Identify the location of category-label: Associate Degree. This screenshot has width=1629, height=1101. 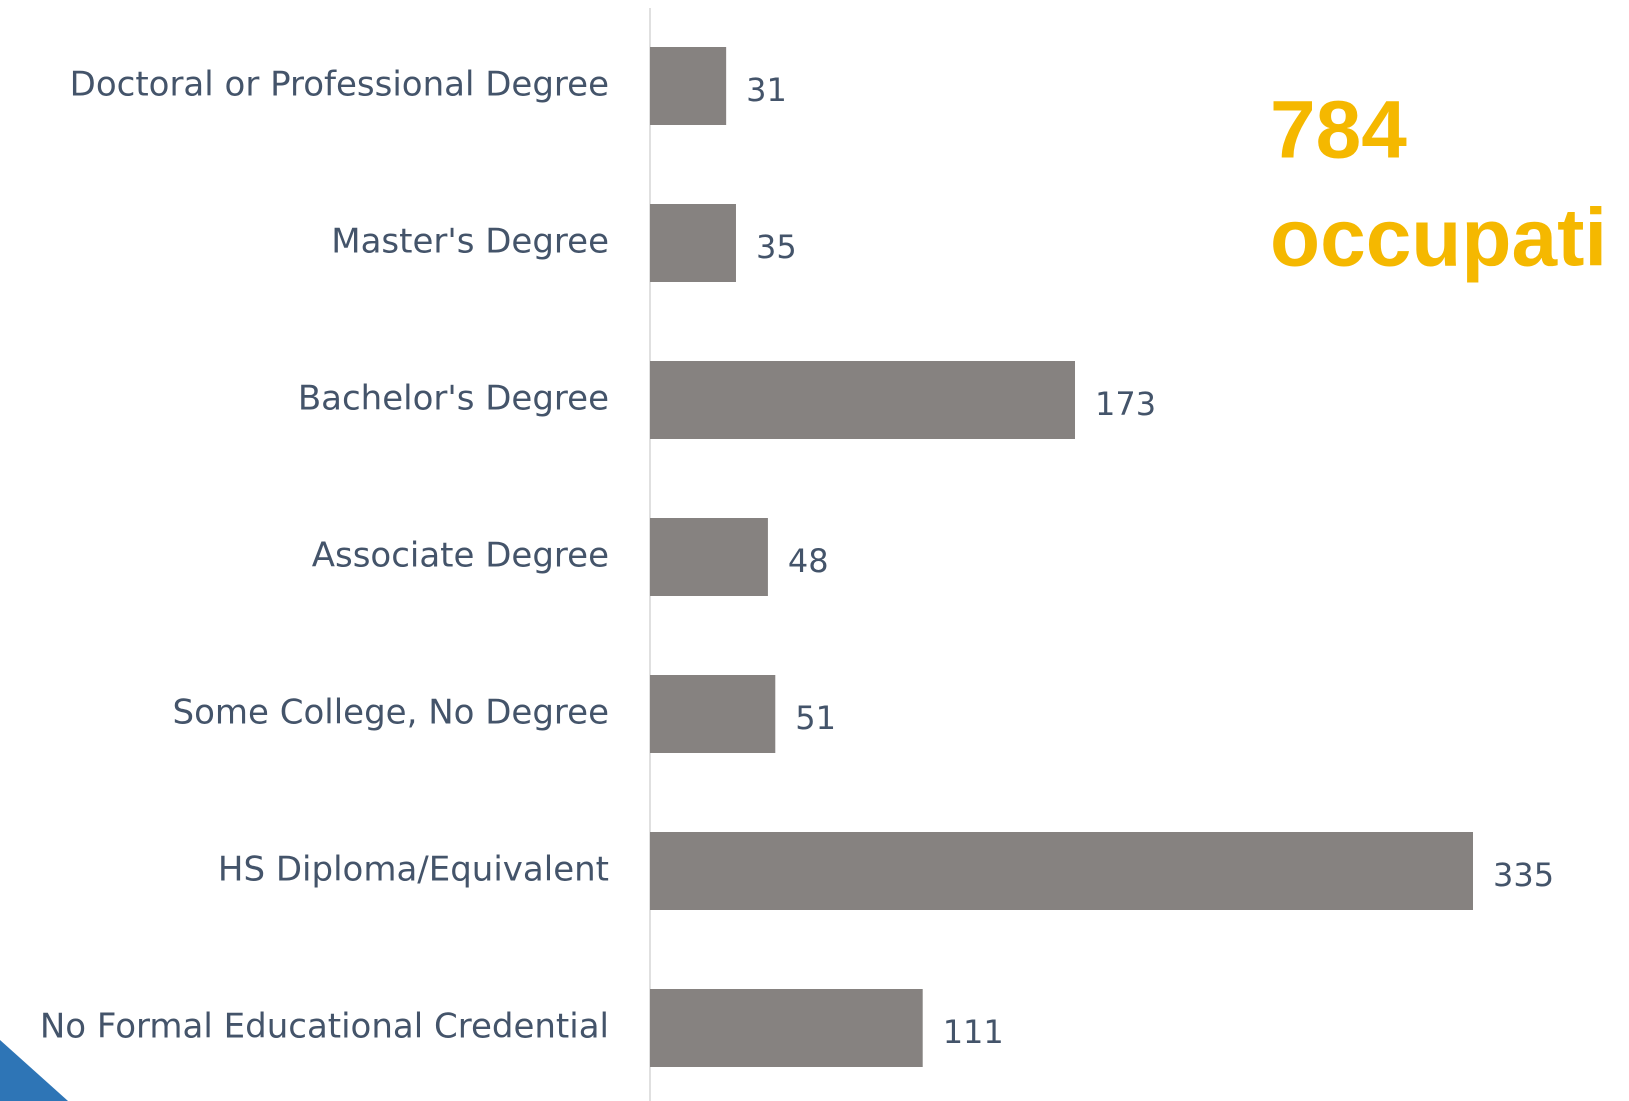
(460, 556).